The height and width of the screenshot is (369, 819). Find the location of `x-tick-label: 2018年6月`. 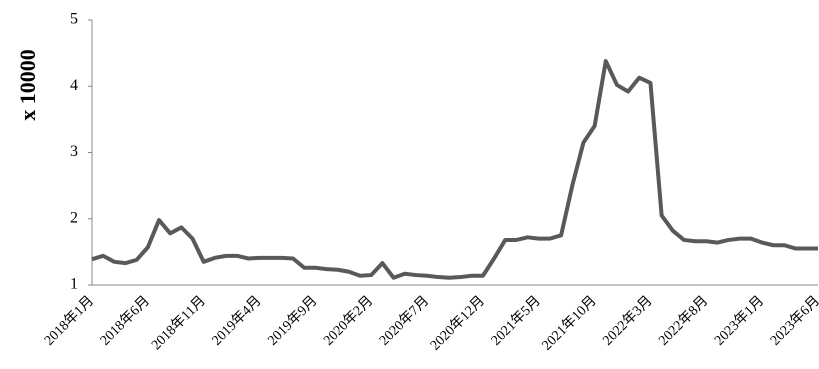

x-tick-label: 2018年6月 is located at coordinates (125, 321).